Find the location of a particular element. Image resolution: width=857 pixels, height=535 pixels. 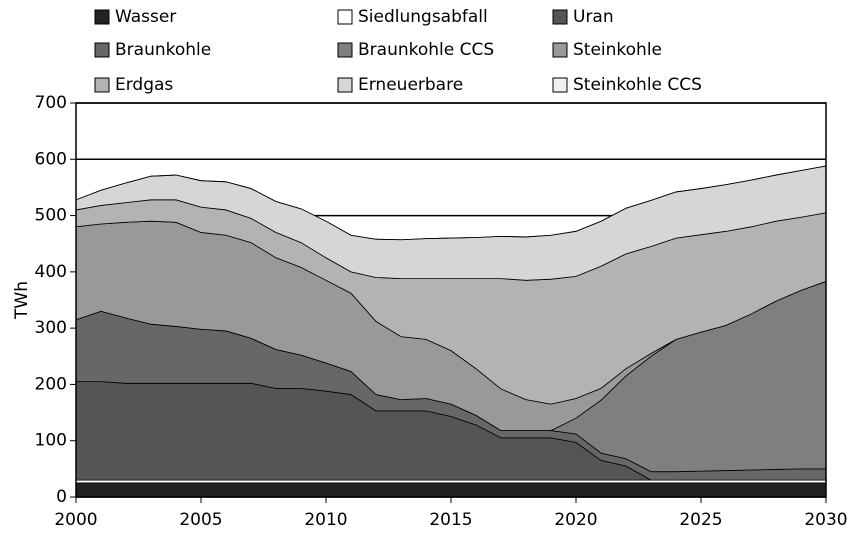

y-tick-label: 500 is located at coordinates (51, 216).